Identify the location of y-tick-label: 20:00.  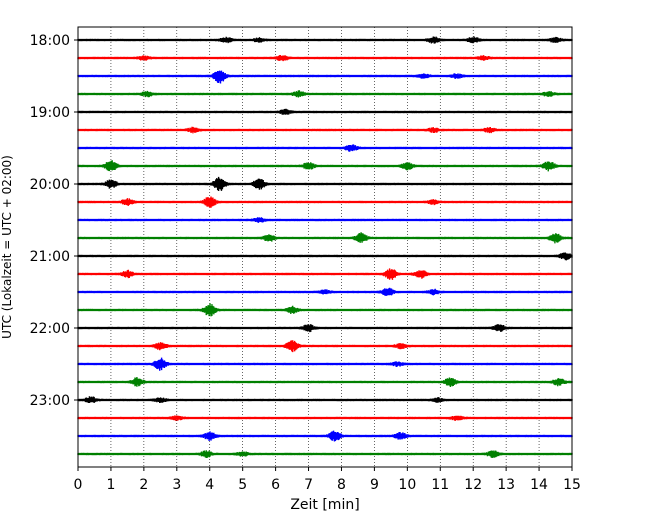
(50, 185).